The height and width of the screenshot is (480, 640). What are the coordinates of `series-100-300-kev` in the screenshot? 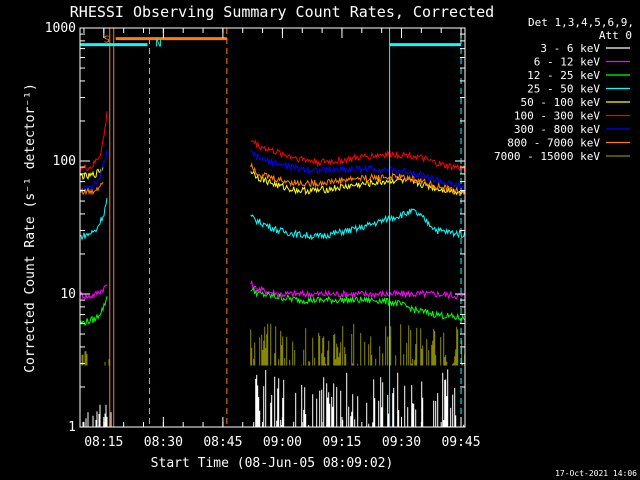 It's located at (272, 141).